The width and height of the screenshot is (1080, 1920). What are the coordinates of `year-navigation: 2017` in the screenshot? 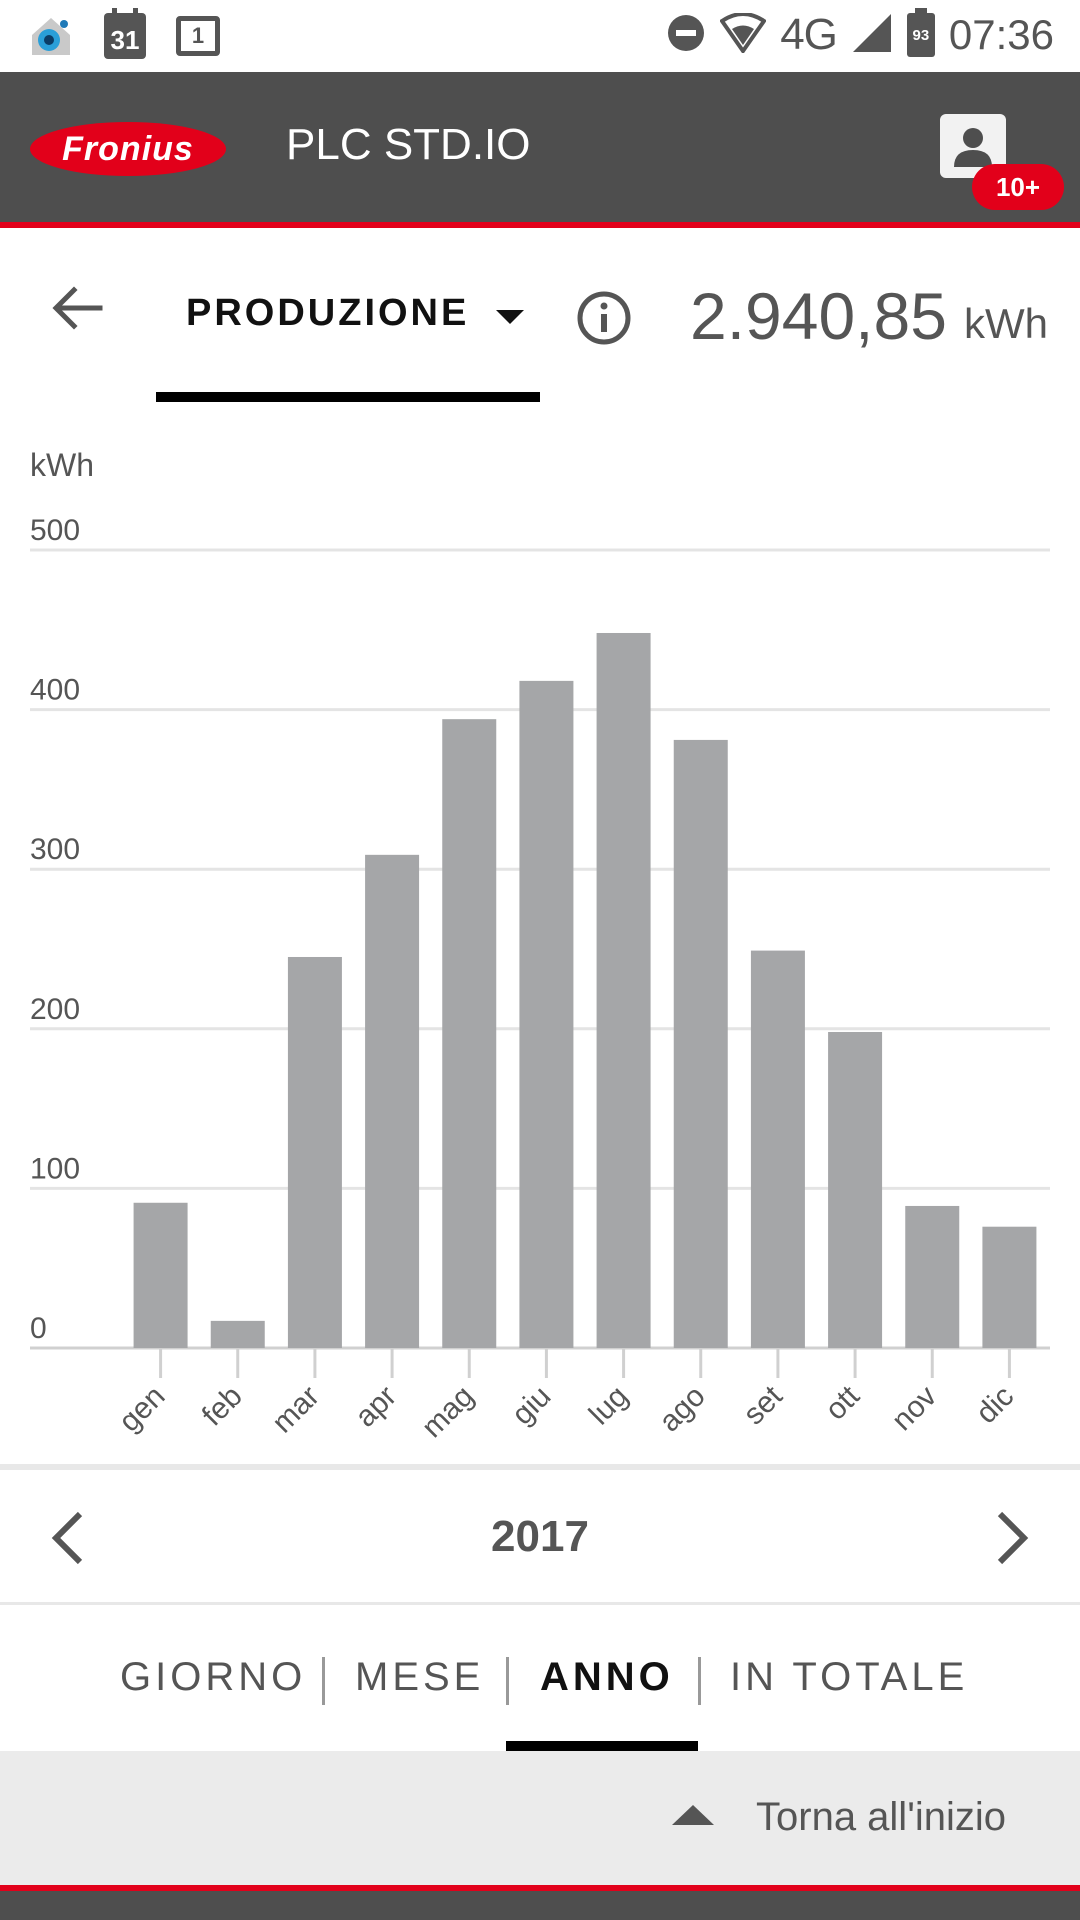 It's located at (540, 1536).